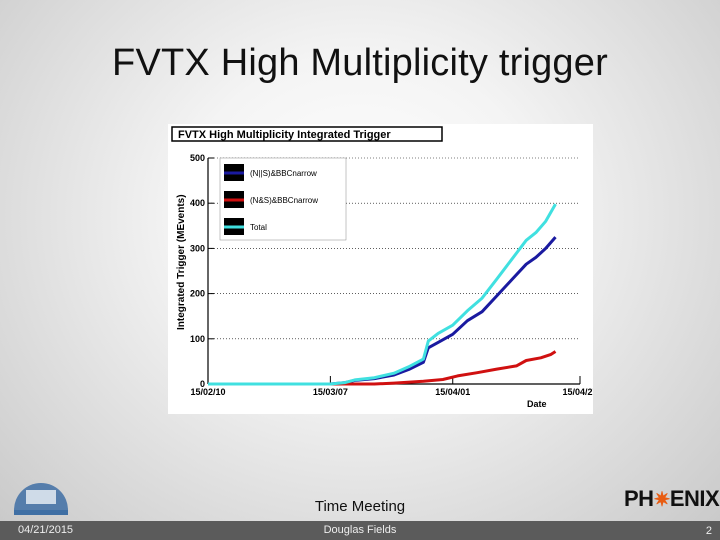 Image resolution: width=720 pixels, height=540 pixels. Describe the element at coordinates (694, 498) in the screenshot. I see `phenix-logo-right: ENIX` at that location.